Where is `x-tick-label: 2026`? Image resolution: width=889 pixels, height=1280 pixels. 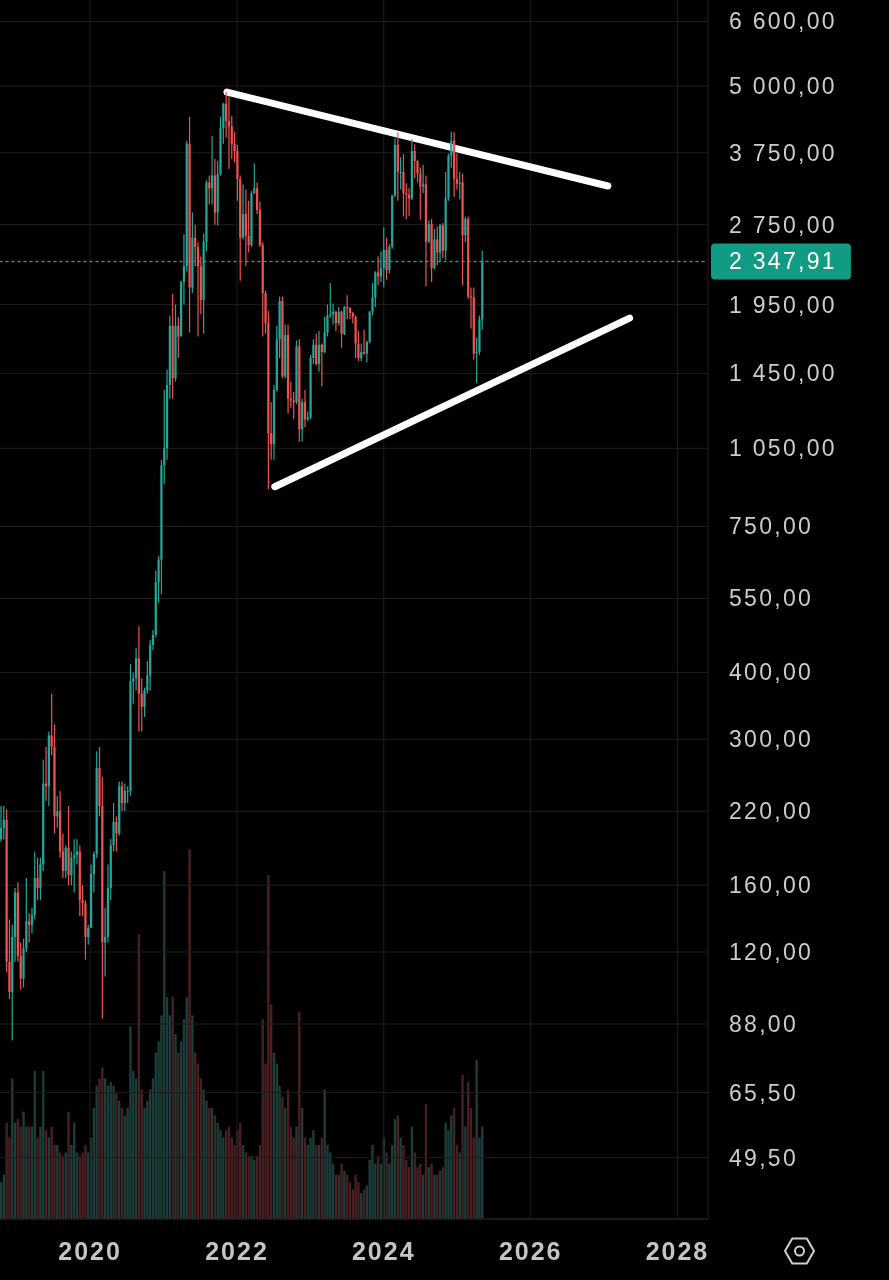 x-tick-label: 2026 is located at coordinates (530, 1251).